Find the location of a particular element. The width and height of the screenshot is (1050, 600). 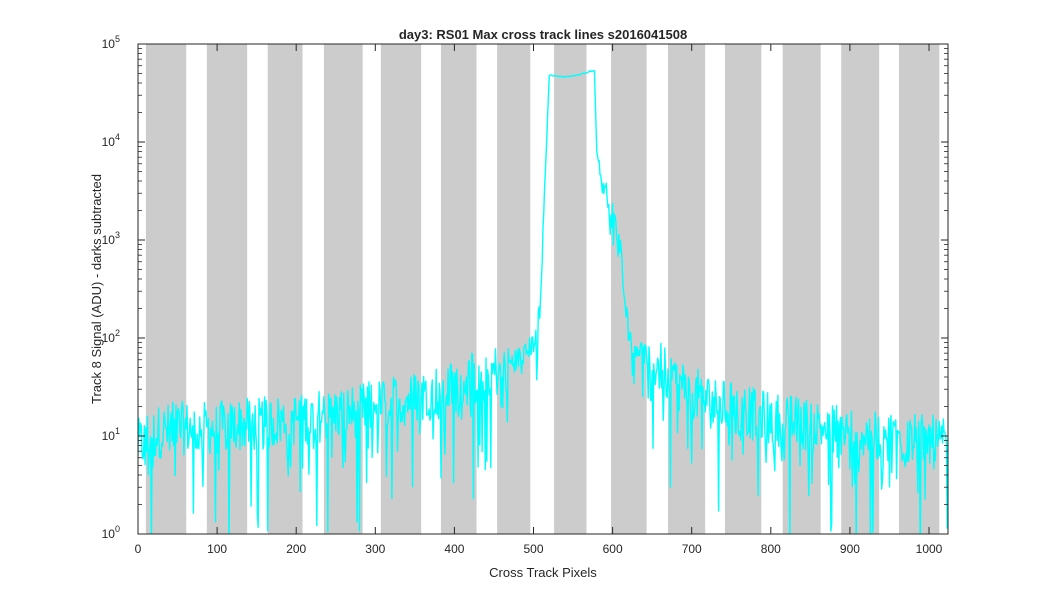

y-axis-label: Track 8 Signal (ADU) - darks subtracted is located at coordinates (96, 289).